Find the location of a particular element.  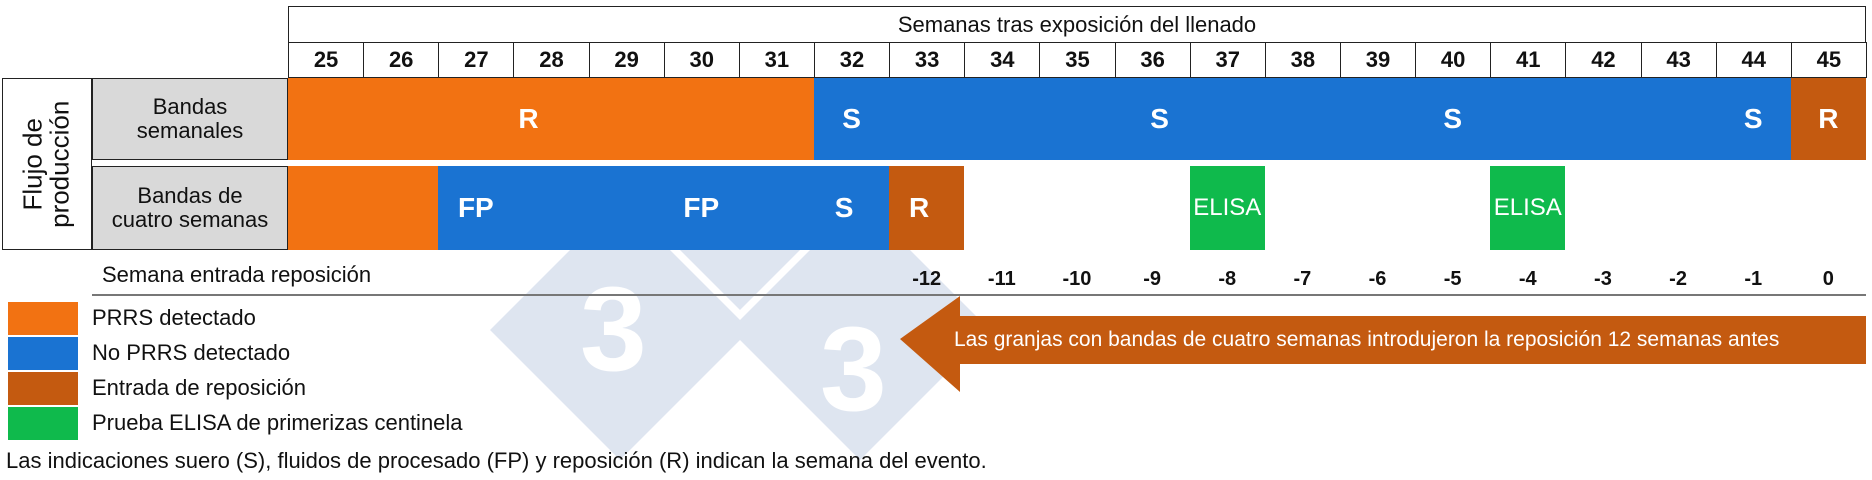

replacement-entry-week: -8 is located at coordinates (1227, 278).